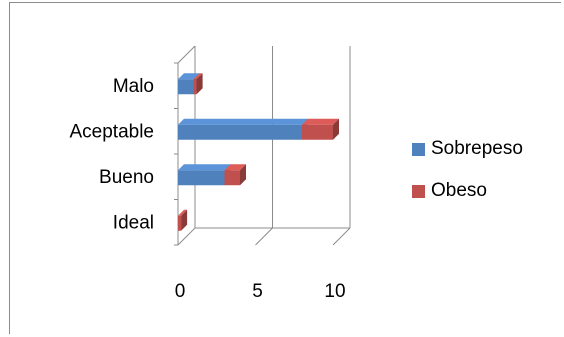  I want to click on x-tick-label-10: 10, so click(334, 291).